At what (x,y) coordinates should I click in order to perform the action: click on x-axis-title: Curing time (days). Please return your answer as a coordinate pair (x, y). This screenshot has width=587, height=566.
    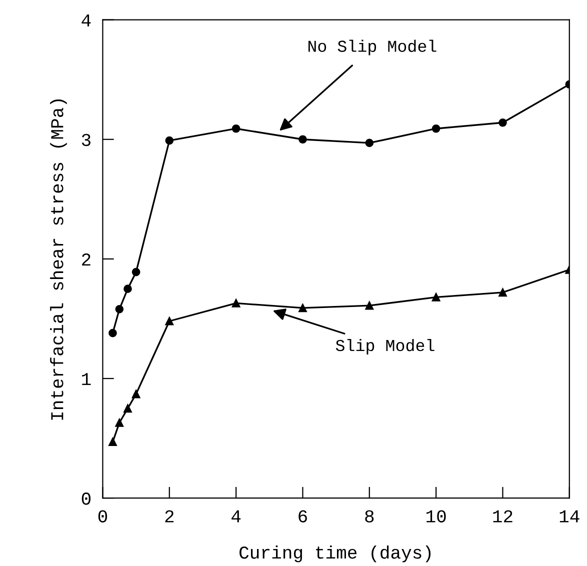
    Looking at the image, I should click on (335, 553).